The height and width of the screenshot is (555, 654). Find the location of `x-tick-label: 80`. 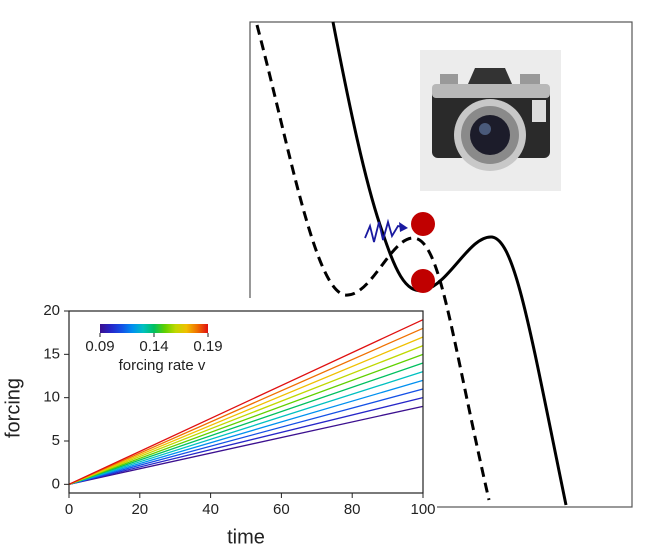

x-tick-label: 80 is located at coordinates (352, 509).